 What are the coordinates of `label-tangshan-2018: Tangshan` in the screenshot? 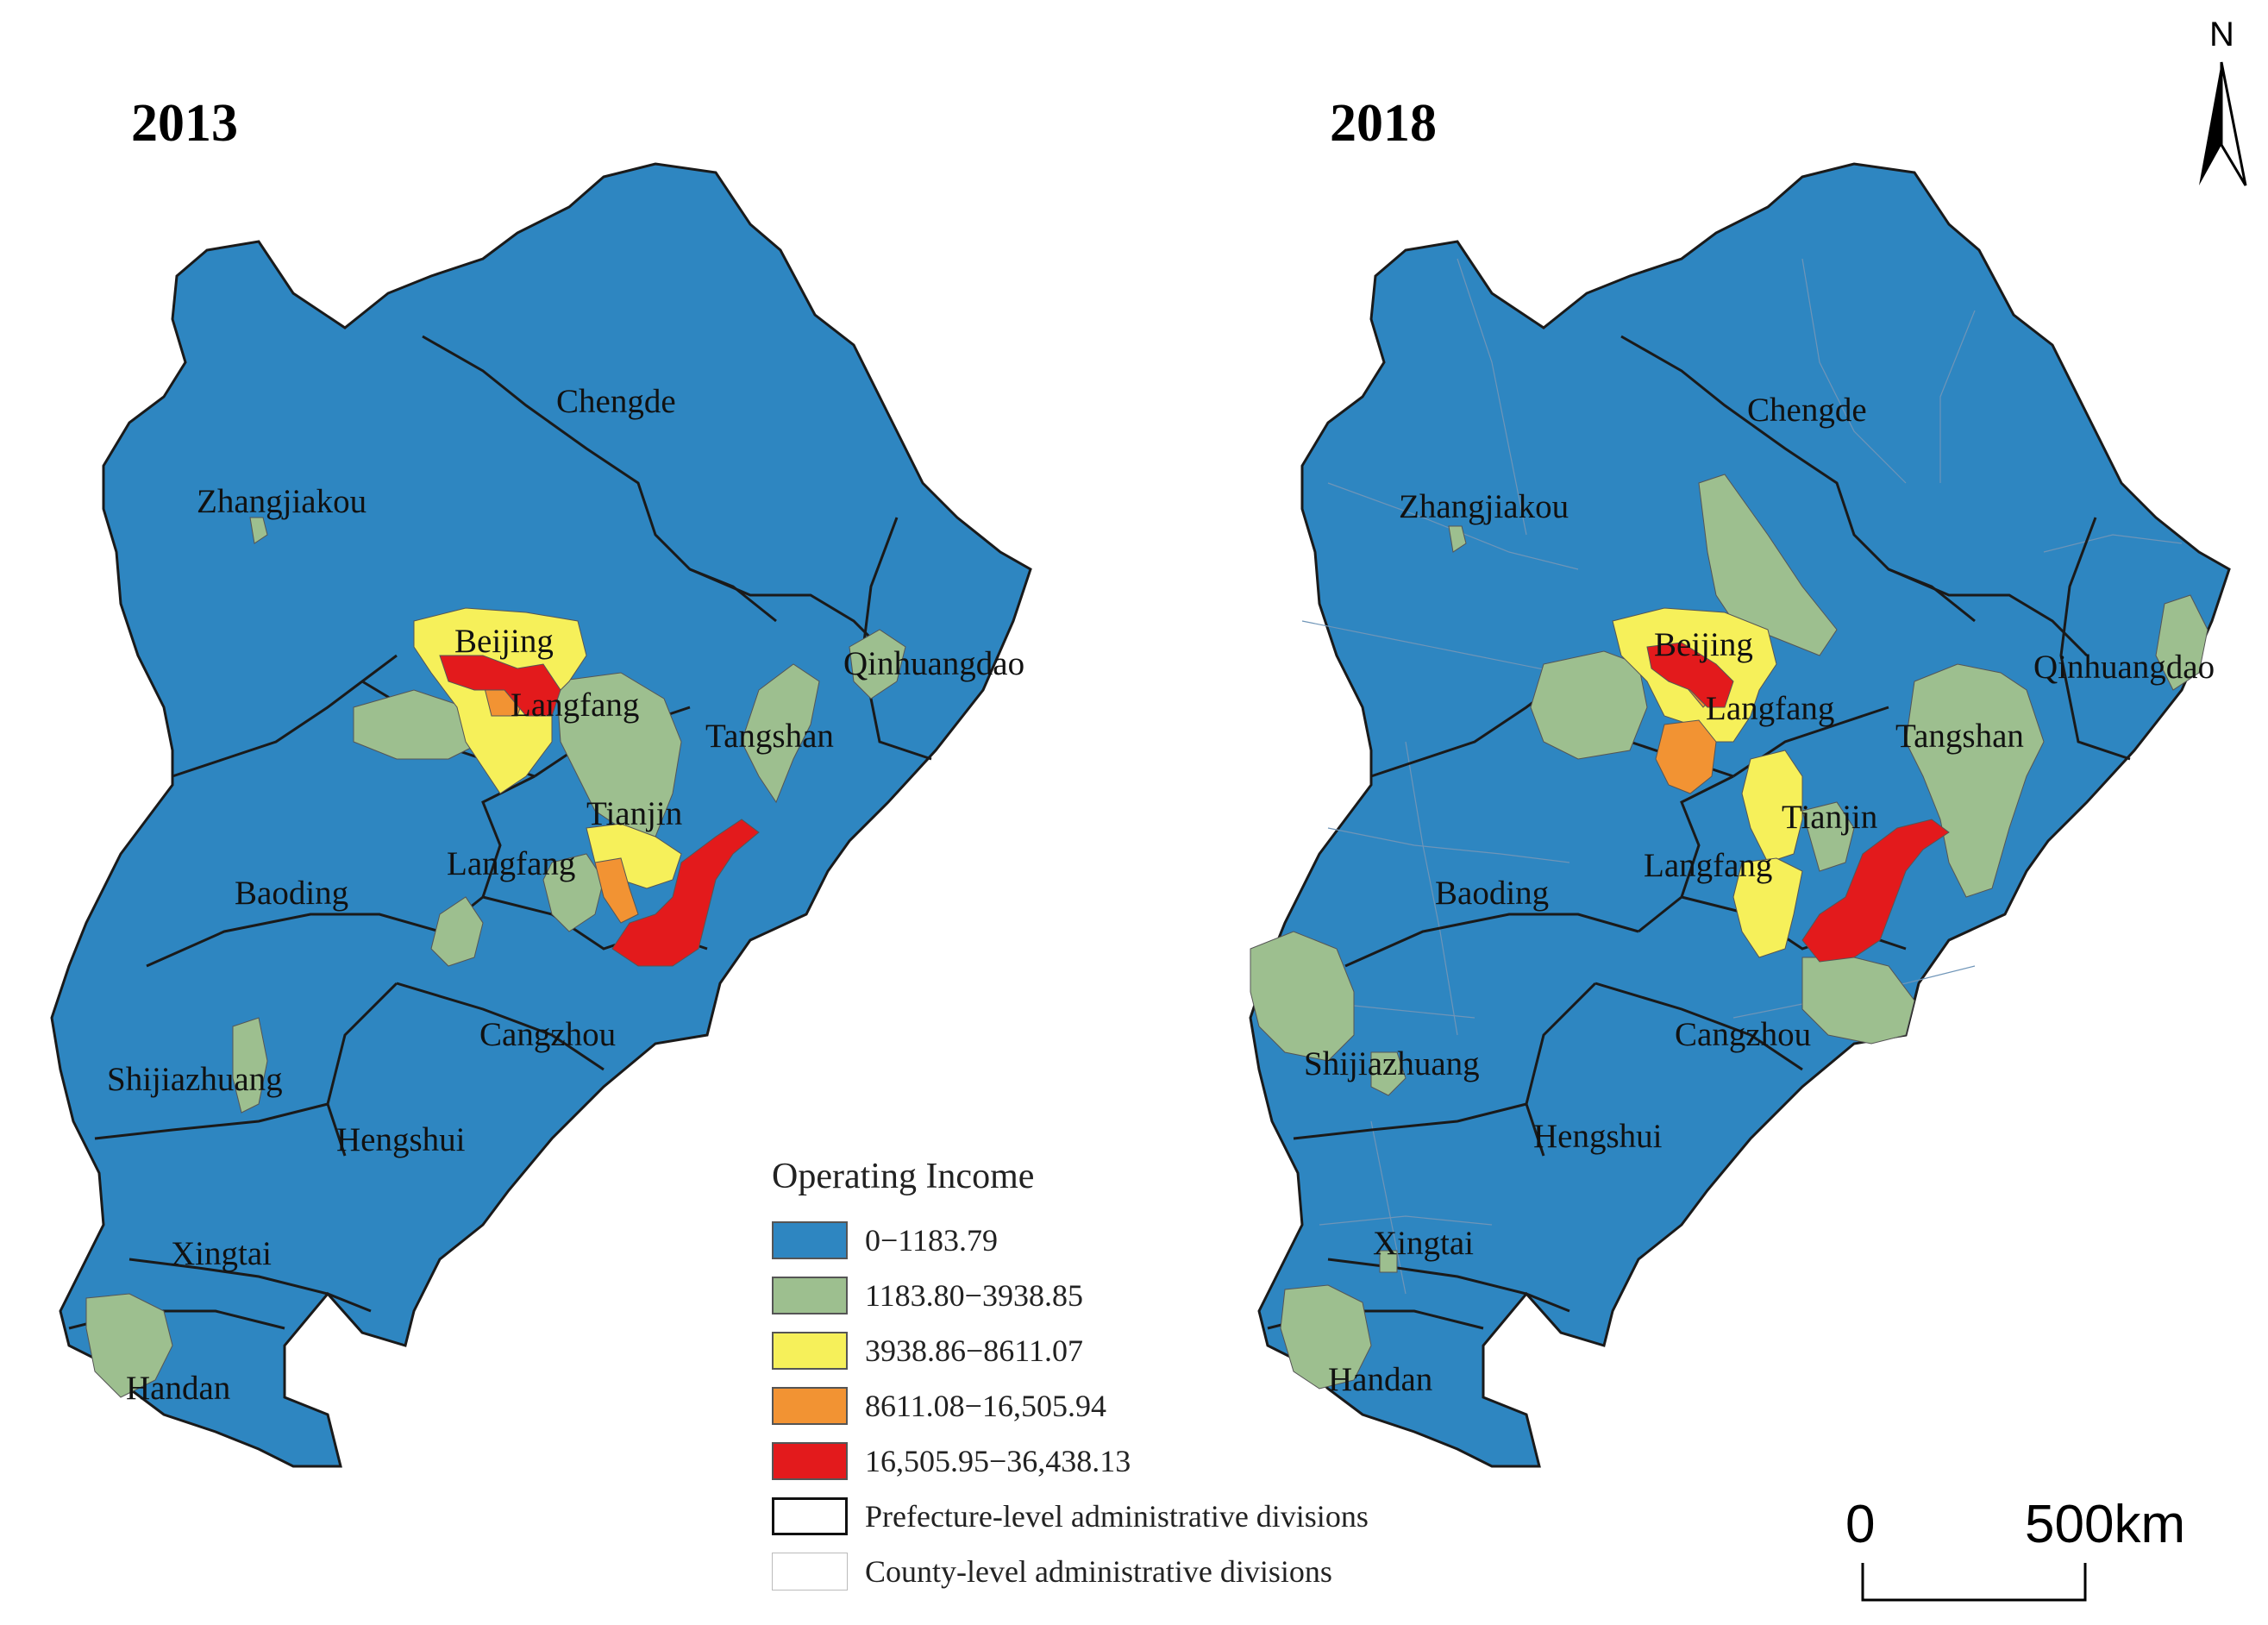 It's located at (1960, 736).